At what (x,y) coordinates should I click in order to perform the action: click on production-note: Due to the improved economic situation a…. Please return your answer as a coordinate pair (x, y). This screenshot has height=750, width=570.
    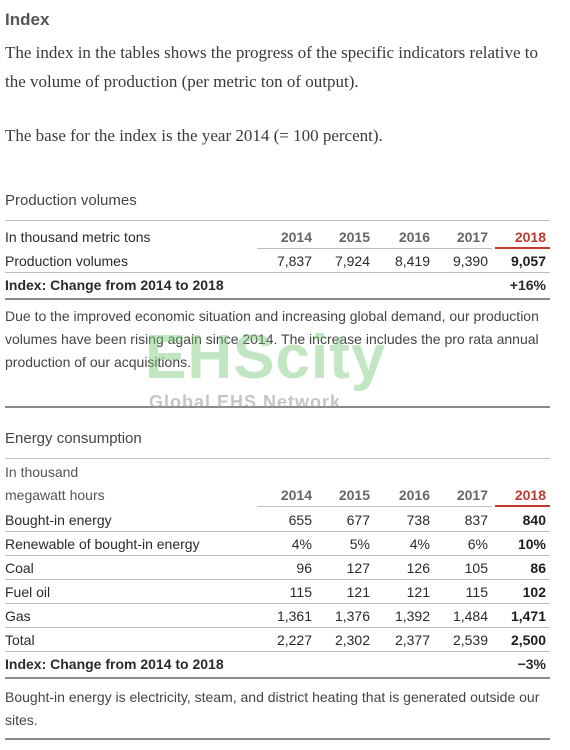
    Looking at the image, I should click on (272, 339).